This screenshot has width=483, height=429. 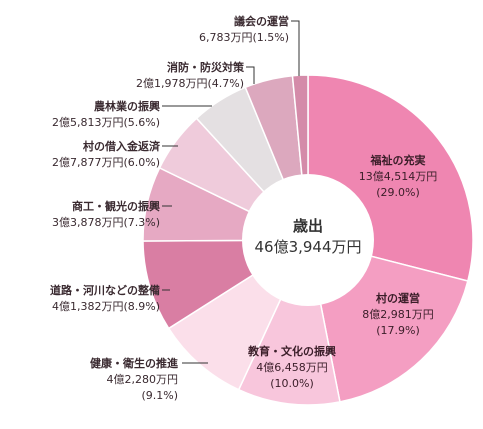 What do you see at coordinates (270, 37) in the screenshot?
I see `slice-label-percent: (1.5%)` at bounding box center [270, 37].